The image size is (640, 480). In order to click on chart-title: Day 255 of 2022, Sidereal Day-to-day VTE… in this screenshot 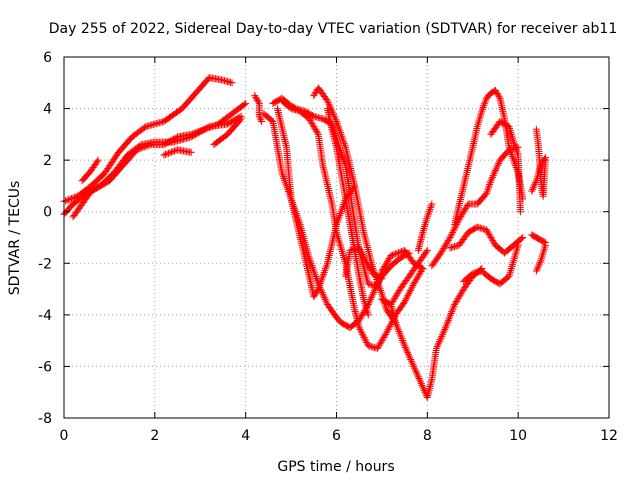, I will do `click(333, 29)`.